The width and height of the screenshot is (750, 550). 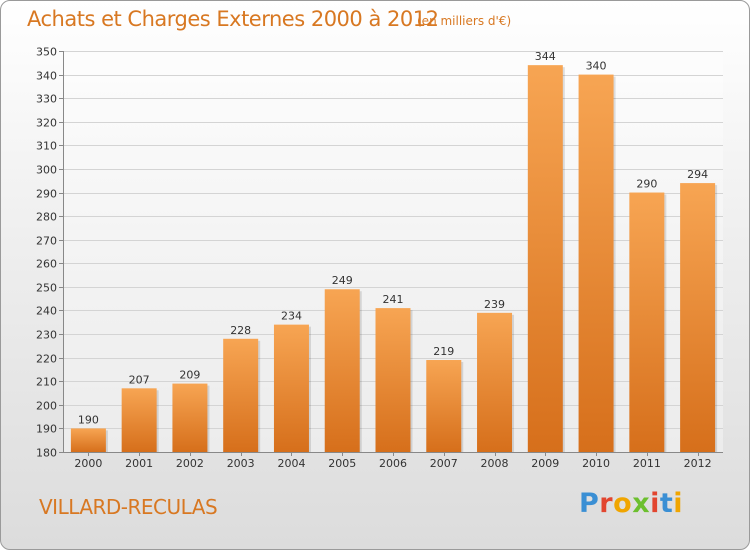 I want to click on bar-2009, so click(x=545, y=258).